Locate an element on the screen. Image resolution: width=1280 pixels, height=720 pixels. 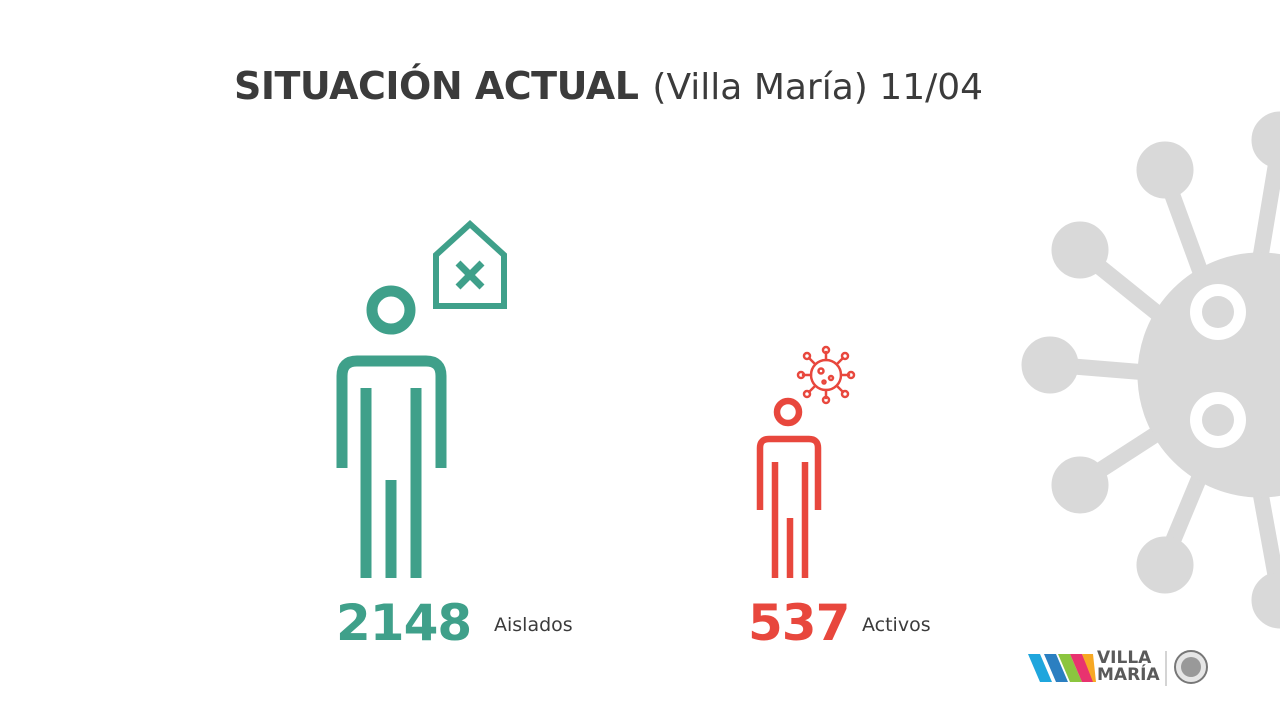
virus-icon is located at coordinates (826, 375).